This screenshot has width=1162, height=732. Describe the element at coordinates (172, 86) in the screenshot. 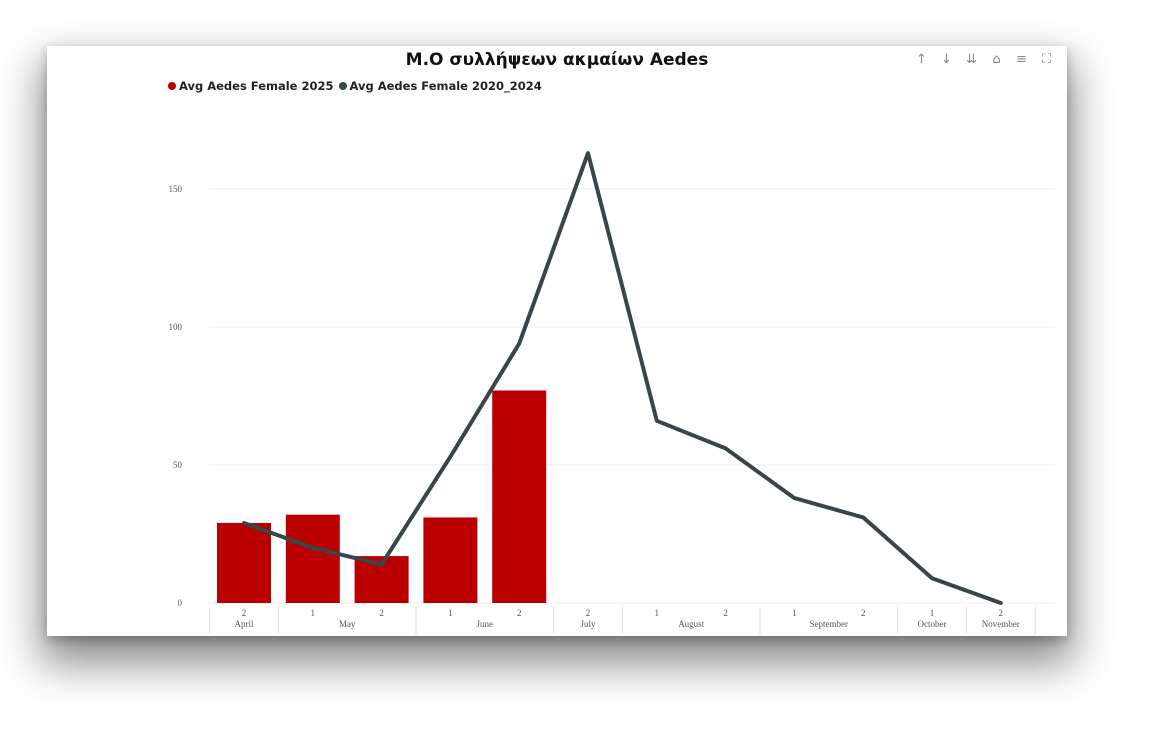

I see `legend-dot-2025` at that location.